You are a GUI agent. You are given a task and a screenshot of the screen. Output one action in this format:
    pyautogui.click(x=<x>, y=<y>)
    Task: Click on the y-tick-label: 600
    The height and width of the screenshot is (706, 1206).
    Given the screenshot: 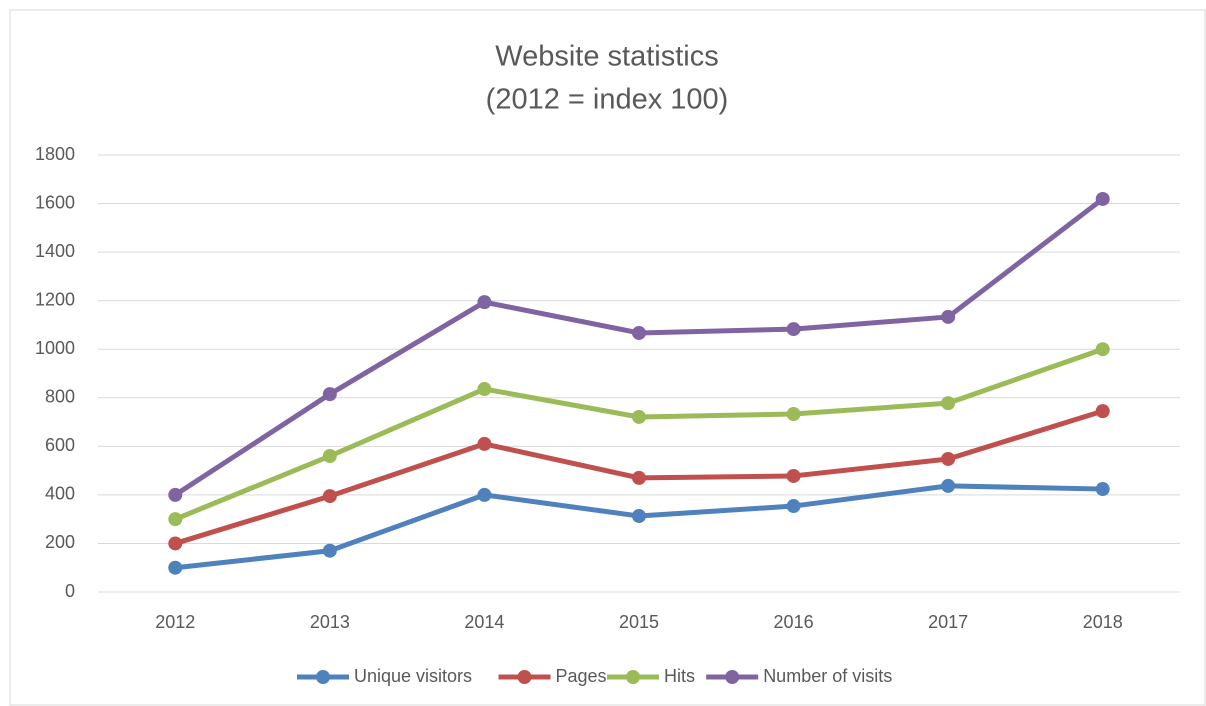 What is the action you would take?
    pyautogui.click(x=60, y=445)
    